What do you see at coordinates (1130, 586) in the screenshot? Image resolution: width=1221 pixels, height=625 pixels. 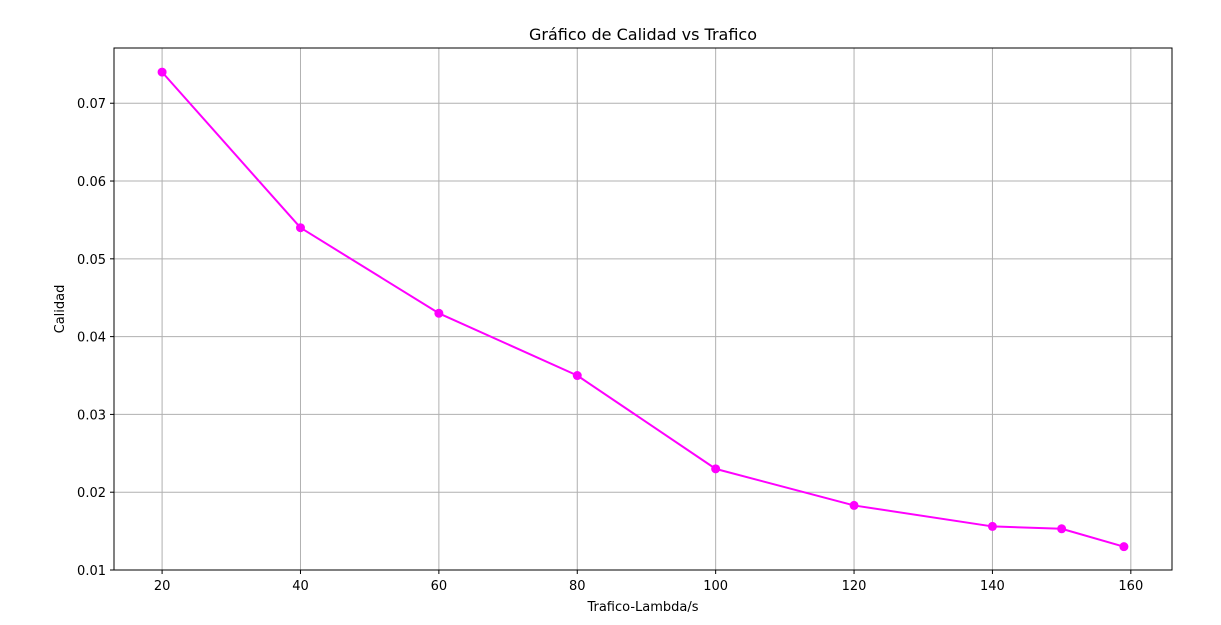 I see `x-tick-label: 160` at bounding box center [1130, 586].